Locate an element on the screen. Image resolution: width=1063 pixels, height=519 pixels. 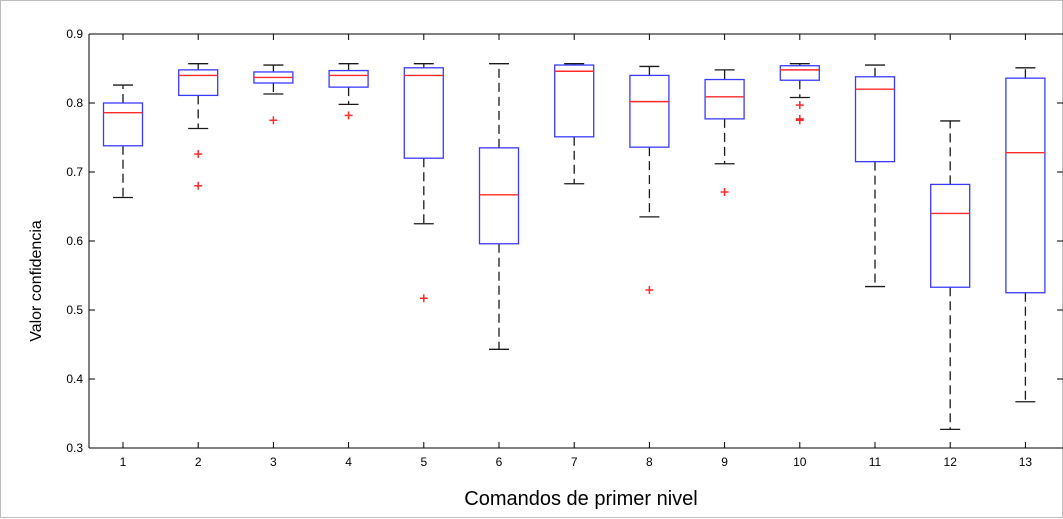
x-tick-label: 7 is located at coordinates (574, 462).